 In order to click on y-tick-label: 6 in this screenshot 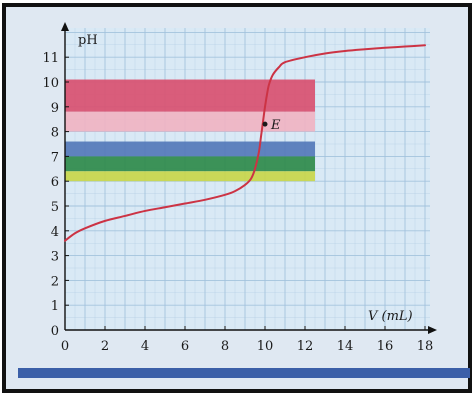, I will do `click(55, 182)`.